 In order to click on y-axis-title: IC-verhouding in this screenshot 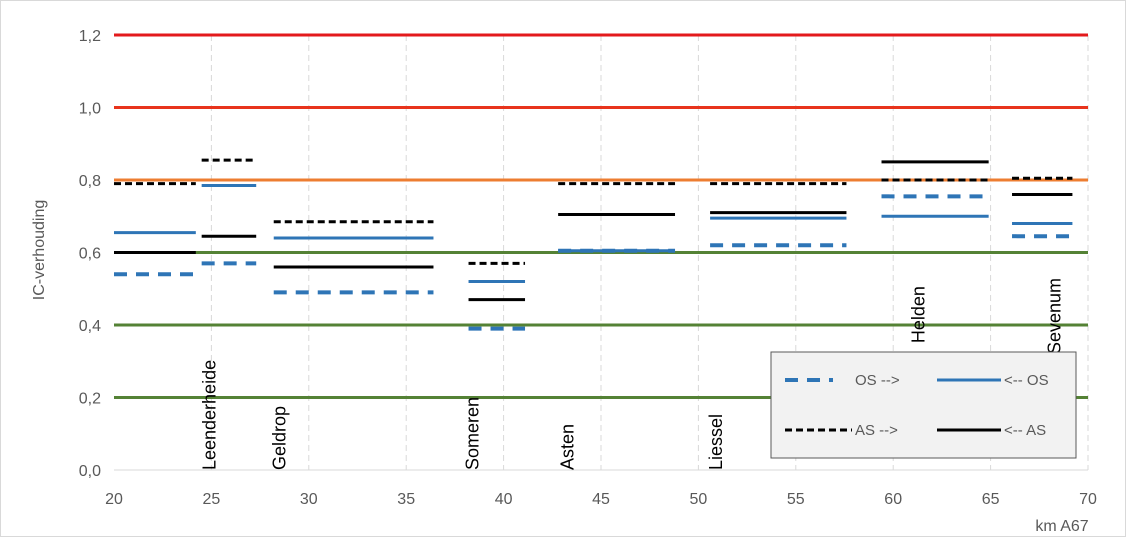, I will do `click(39, 250)`.